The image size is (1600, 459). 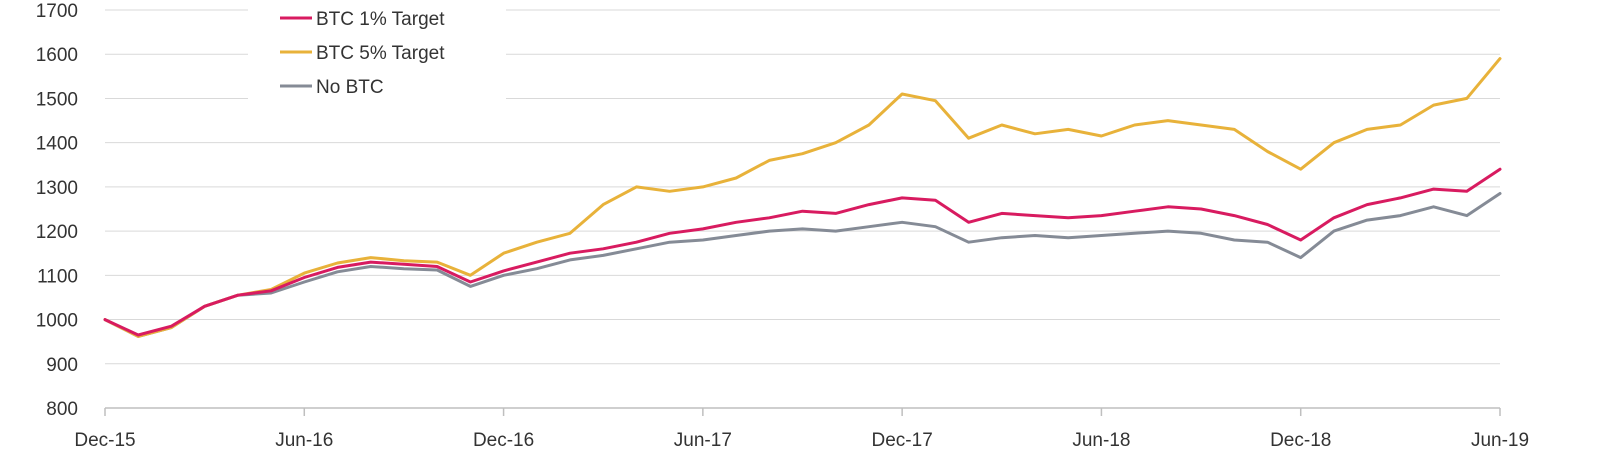 What do you see at coordinates (104, 440) in the screenshot?
I see `x-tick-label: Dec-15` at bounding box center [104, 440].